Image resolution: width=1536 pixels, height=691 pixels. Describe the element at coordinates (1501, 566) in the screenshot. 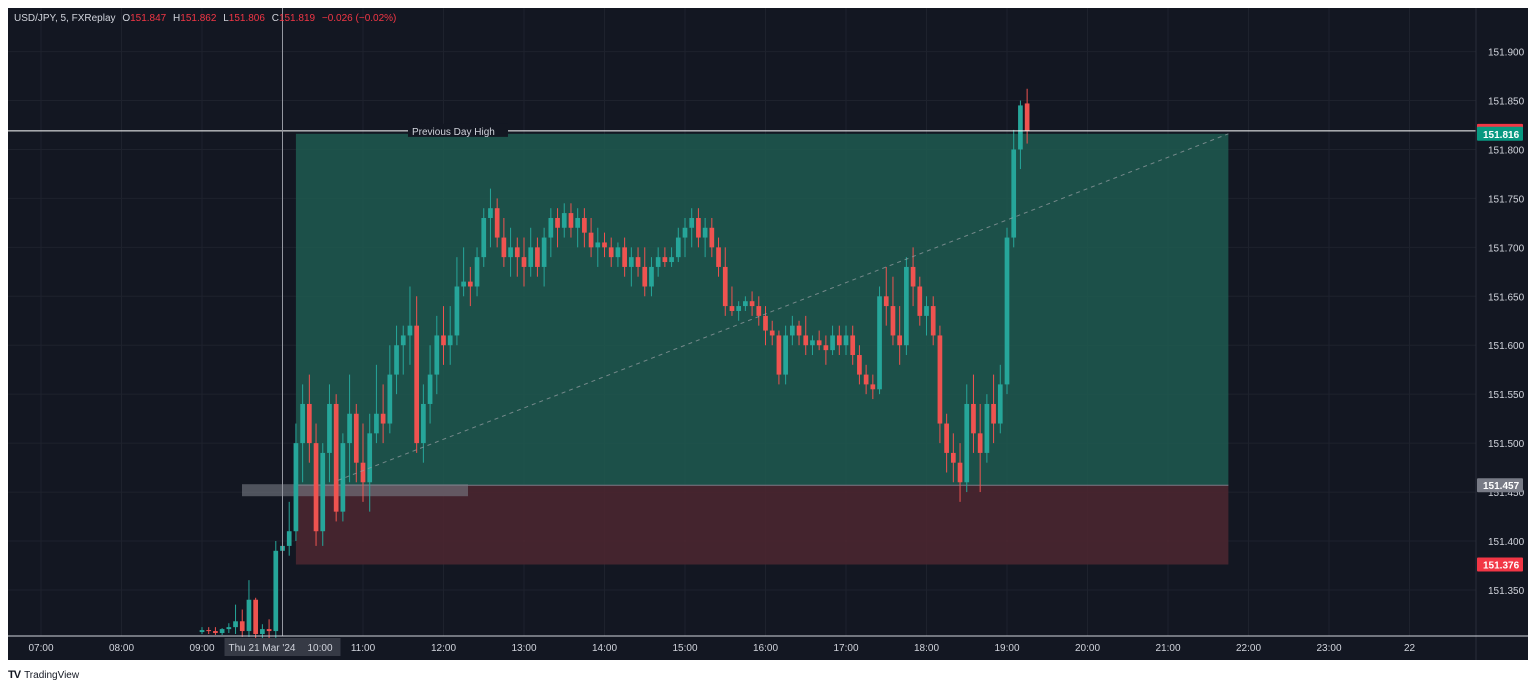

I see `price-label: 151.376` at that location.